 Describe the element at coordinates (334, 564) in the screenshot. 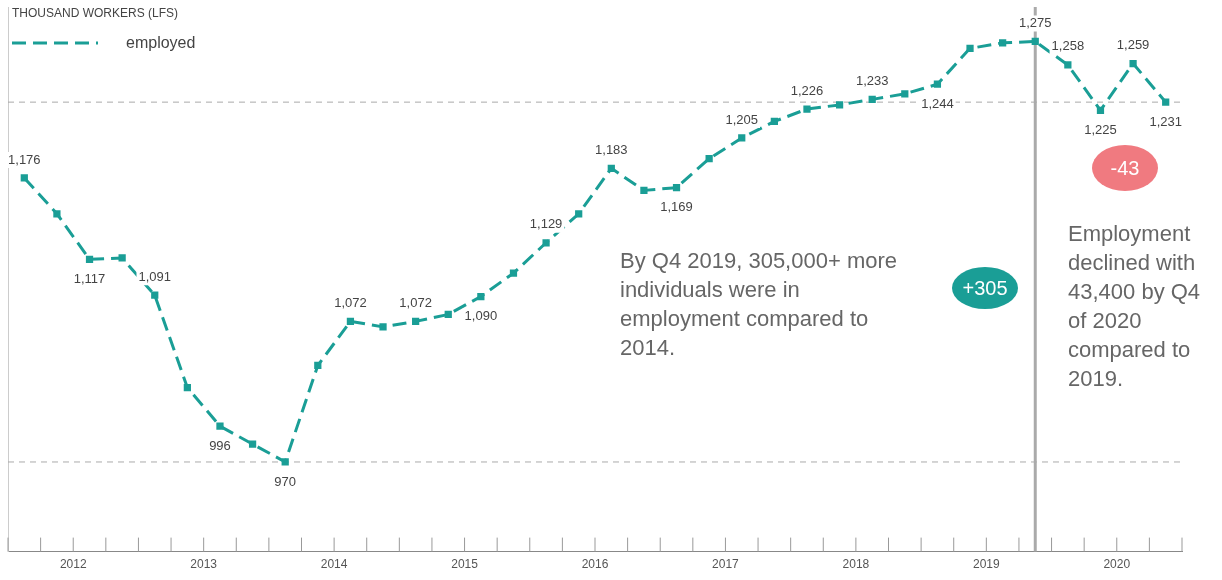

I see `x-tick-label: 2014` at that location.